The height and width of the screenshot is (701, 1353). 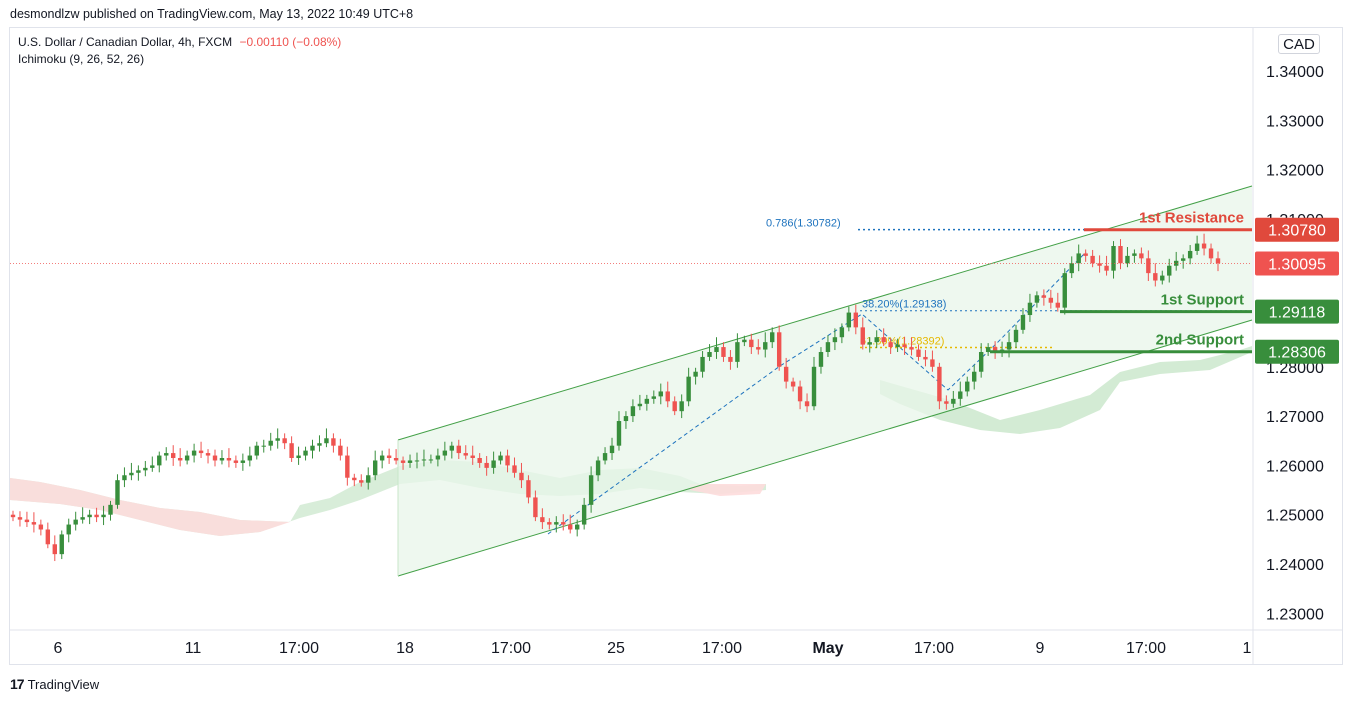 What do you see at coordinates (17, 684) in the screenshot?
I see `tradingview-logo-icon: 17` at bounding box center [17, 684].